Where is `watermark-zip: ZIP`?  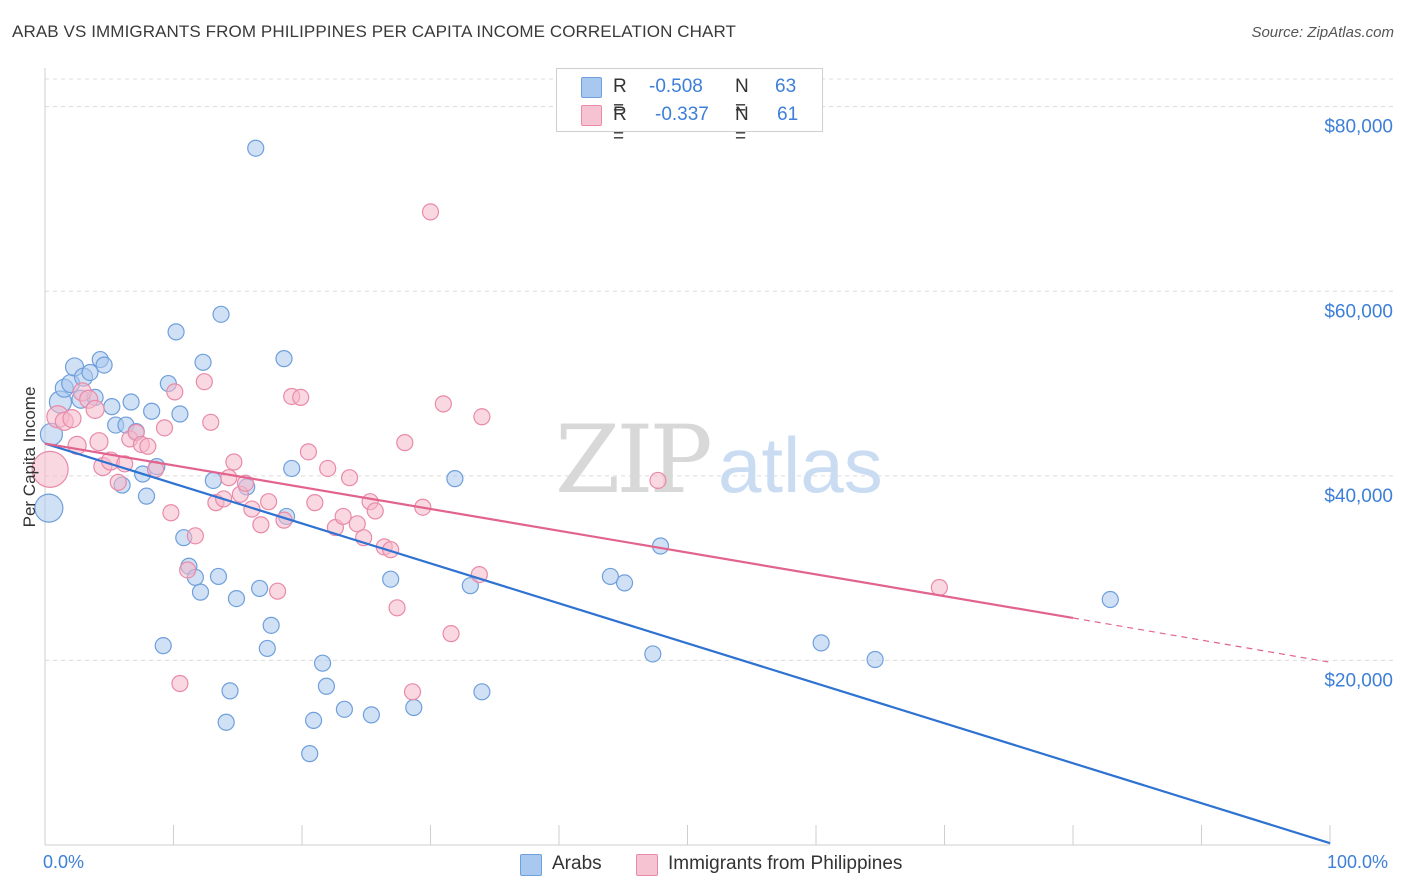 watermark-zip: ZIP is located at coordinates (632, 460).